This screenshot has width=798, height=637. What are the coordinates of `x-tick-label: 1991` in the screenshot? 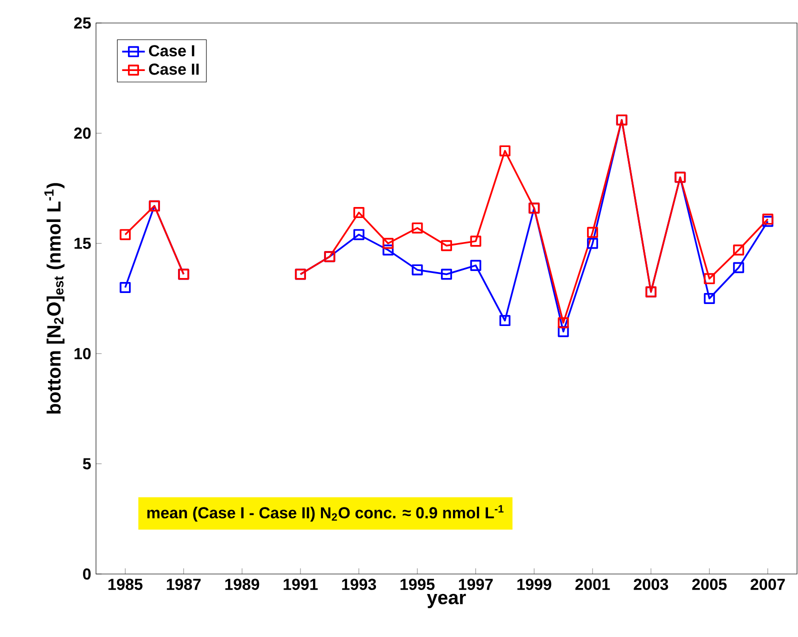 It's located at (301, 584).